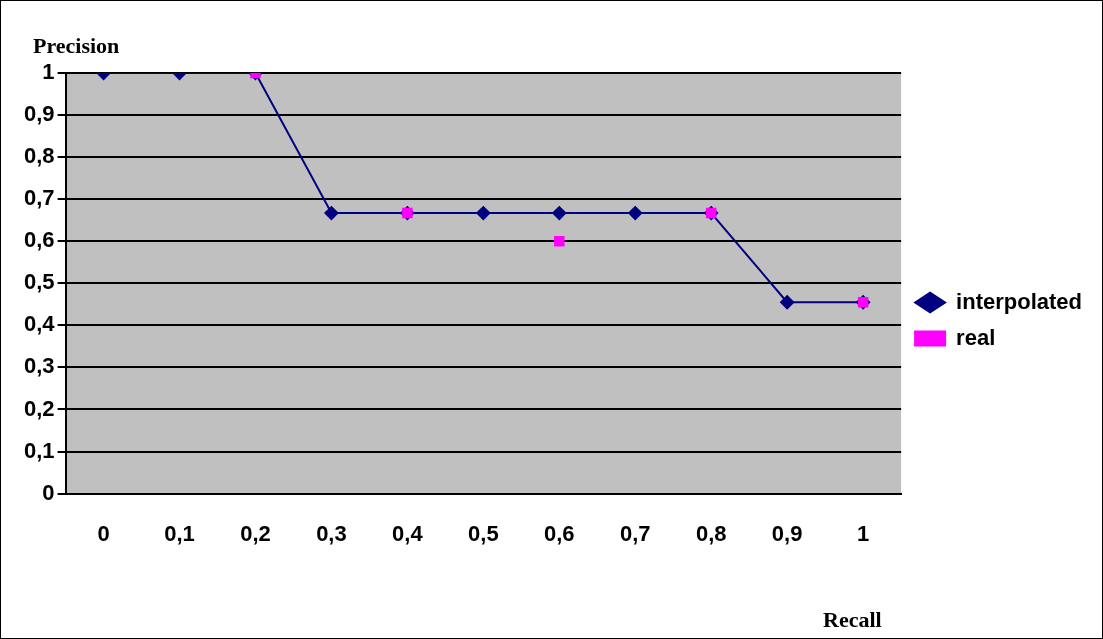 The image size is (1103, 639). What do you see at coordinates (976, 337) in the screenshot?
I see `legend-label: real` at bounding box center [976, 337].